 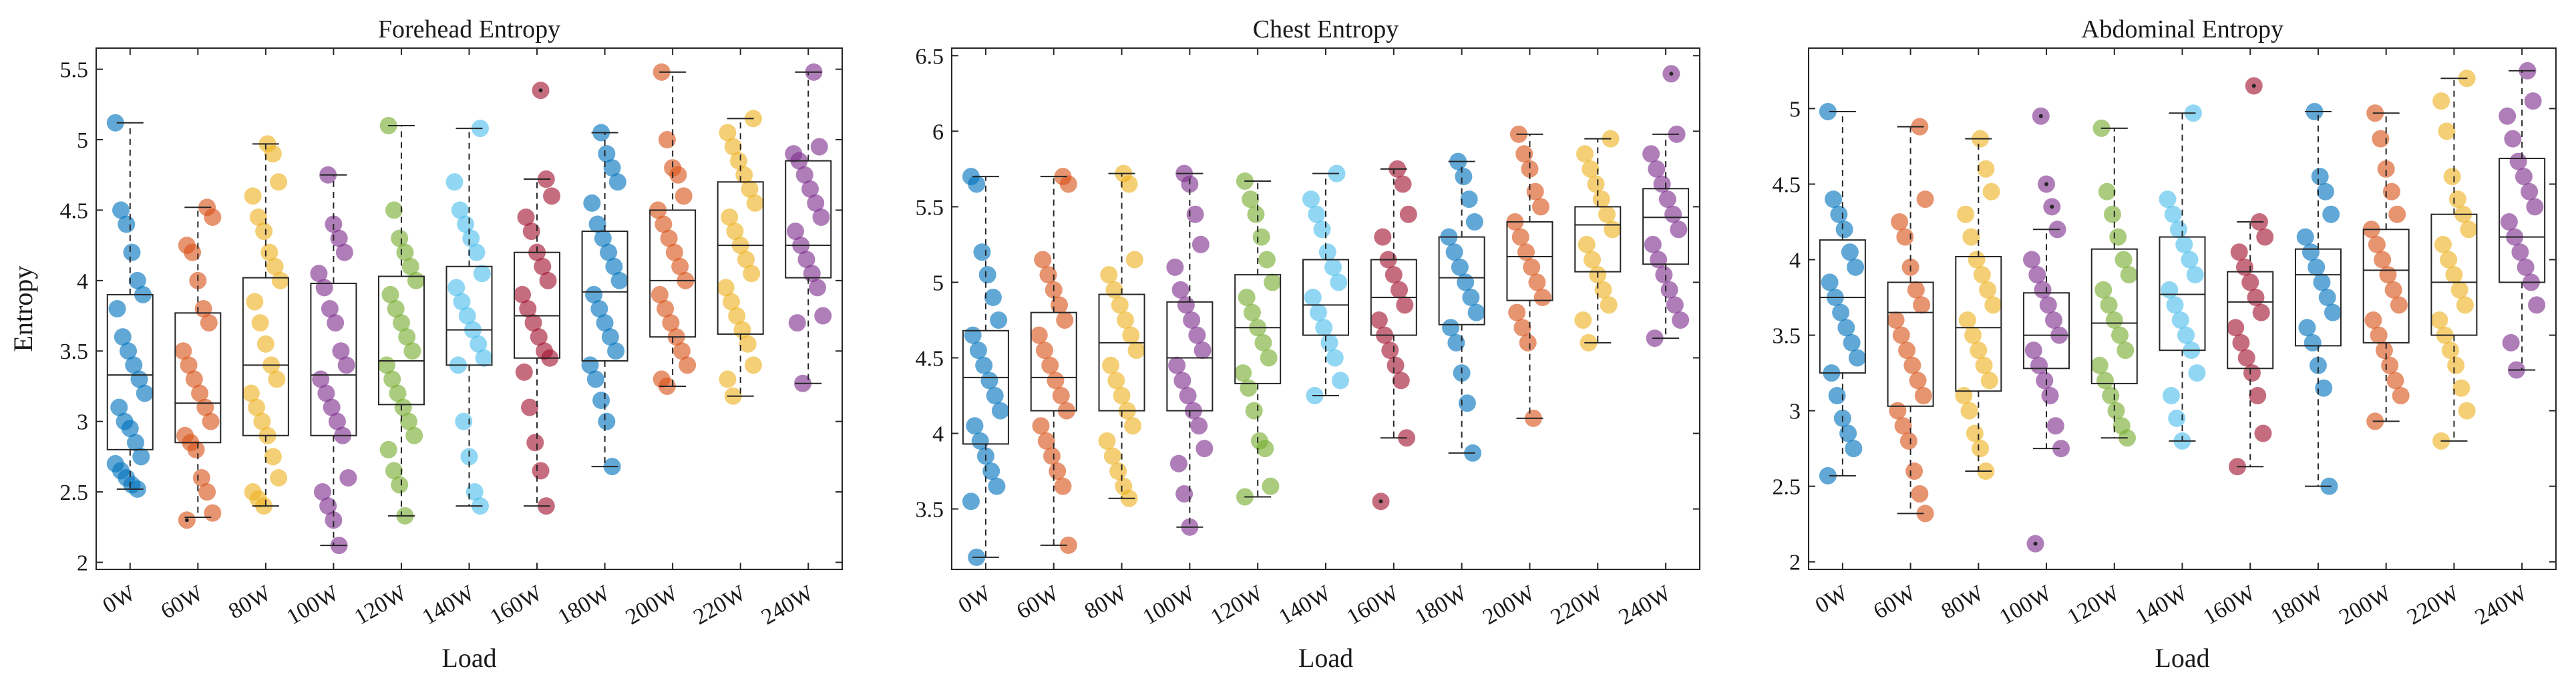 I want to click on chart-0-xtick-label-140w: 140W, so click(x=449, y=605).